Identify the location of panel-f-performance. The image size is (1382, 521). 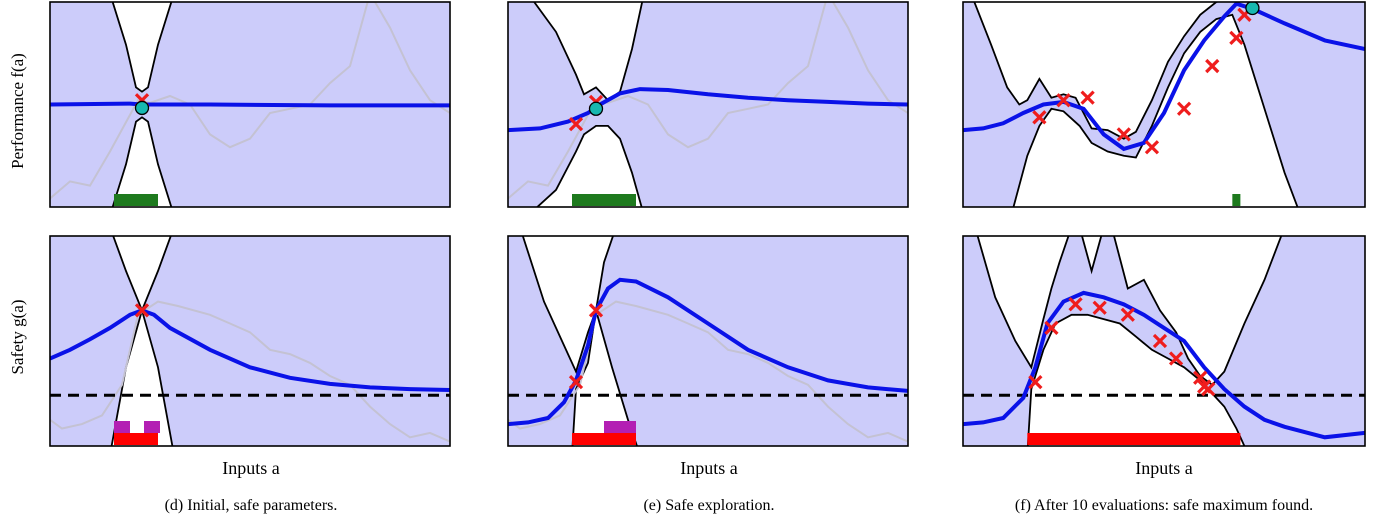
(1164, 104).